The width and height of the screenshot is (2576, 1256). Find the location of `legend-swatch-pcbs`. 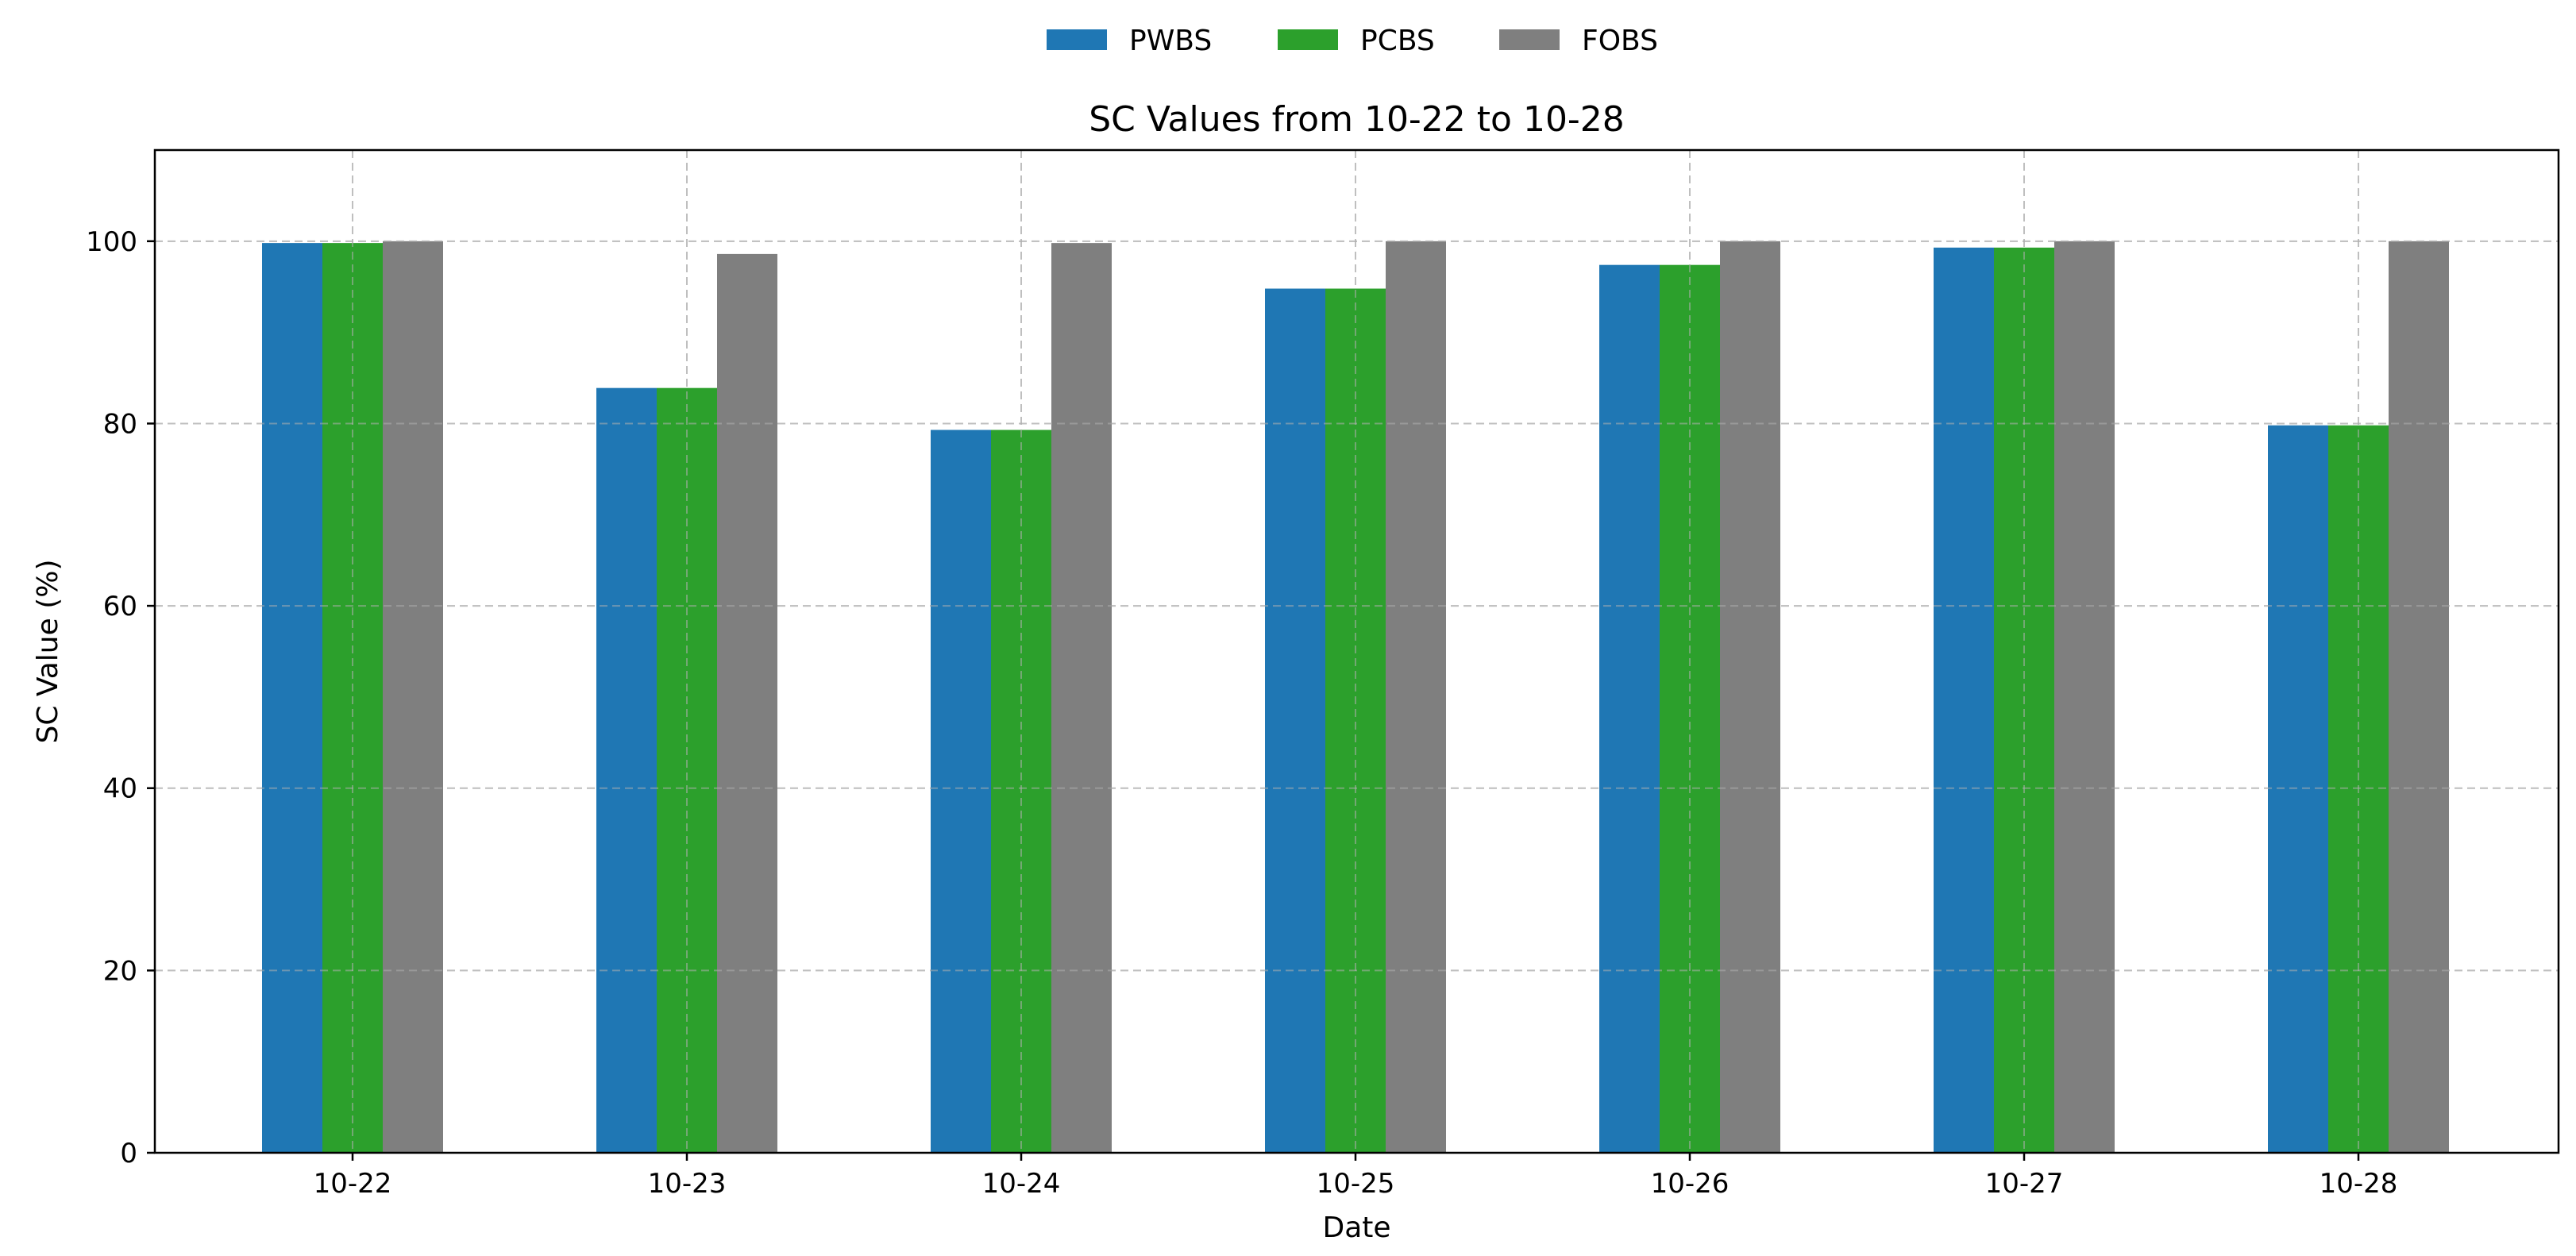

legend-swatch-pcbs is located at coordinates (1308, 39).